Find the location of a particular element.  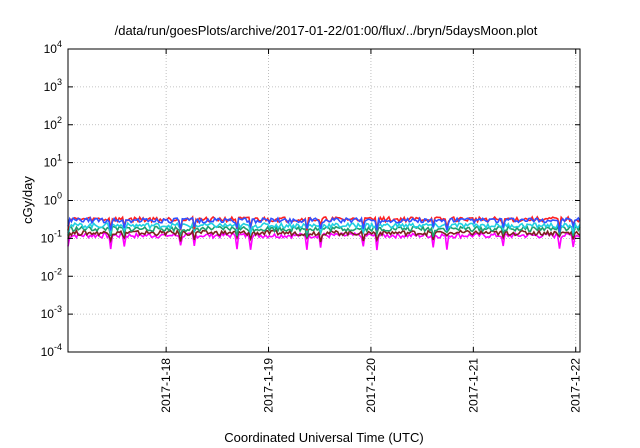

y-tick-label: 10⁴ is located at coordinates (53, 47).